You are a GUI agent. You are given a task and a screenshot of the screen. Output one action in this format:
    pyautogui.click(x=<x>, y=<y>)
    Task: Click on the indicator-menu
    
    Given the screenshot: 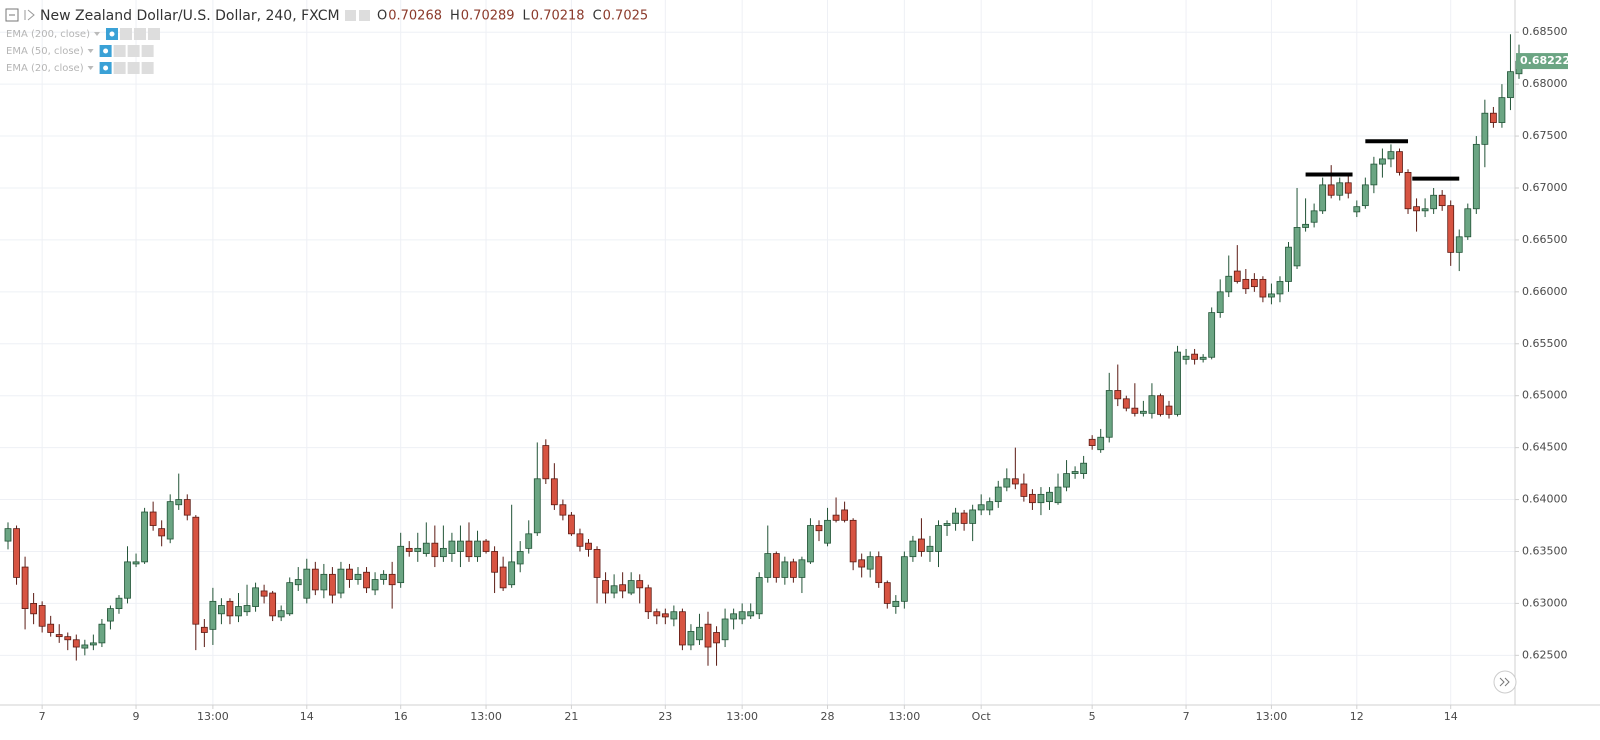 What is the action you would take?
    pyautogui.click(x=96, y=34)
    